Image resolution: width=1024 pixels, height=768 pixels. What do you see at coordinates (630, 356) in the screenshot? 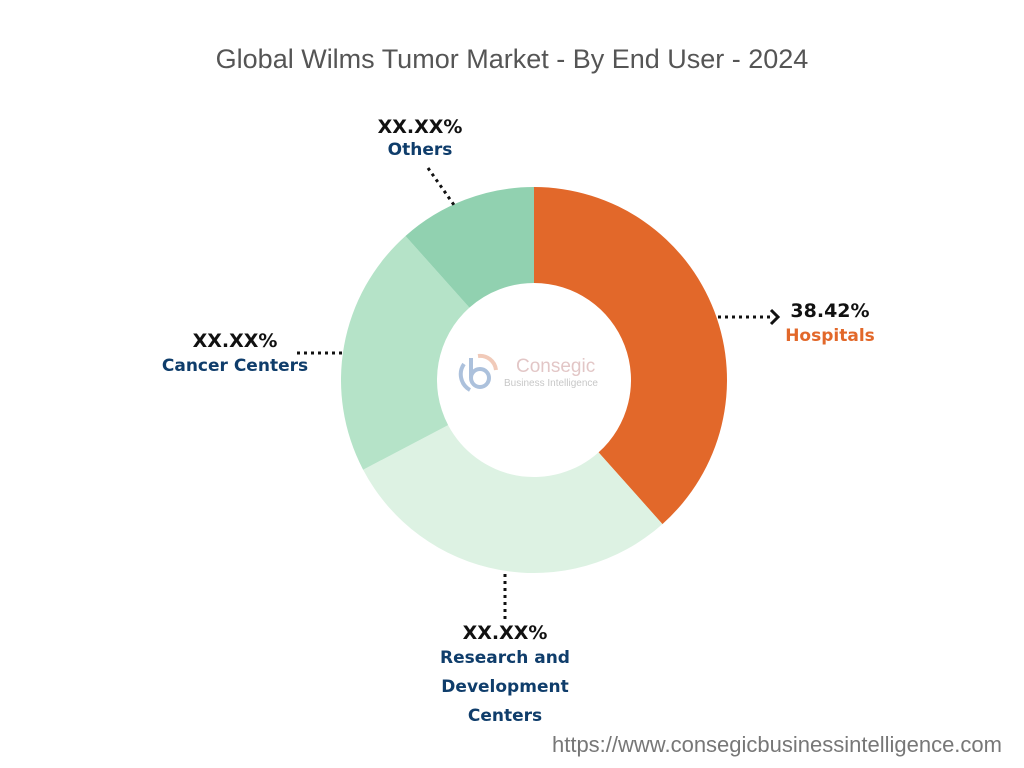
I see `slice-hospitals` at bounding box center [630, 356].